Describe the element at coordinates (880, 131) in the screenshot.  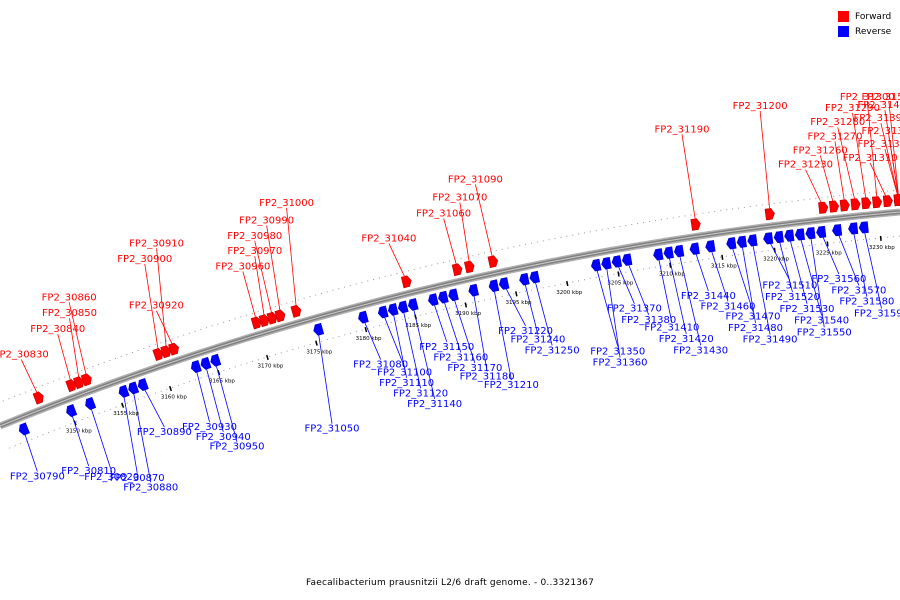
I see `gene-label: FP2_31340` at that location.